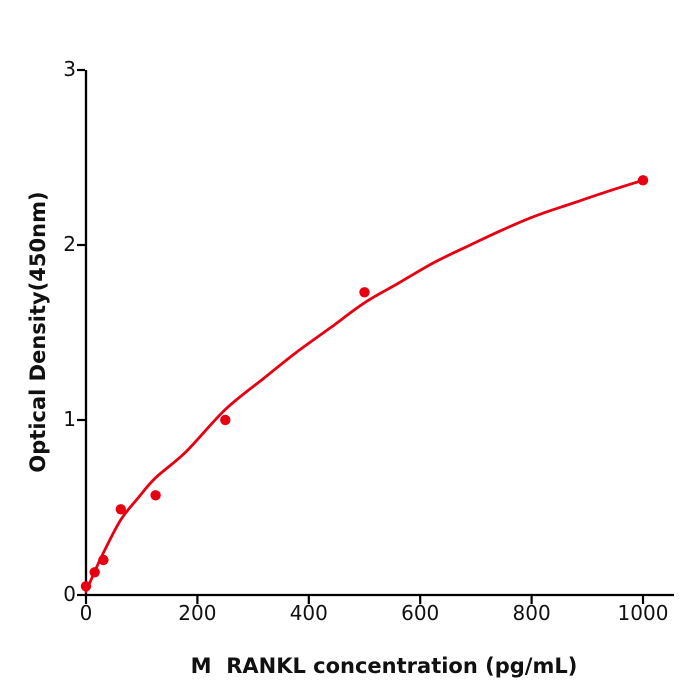  I want to click on x-axis-title: M RANKL concentration (pg/mL), so click(384, 666).